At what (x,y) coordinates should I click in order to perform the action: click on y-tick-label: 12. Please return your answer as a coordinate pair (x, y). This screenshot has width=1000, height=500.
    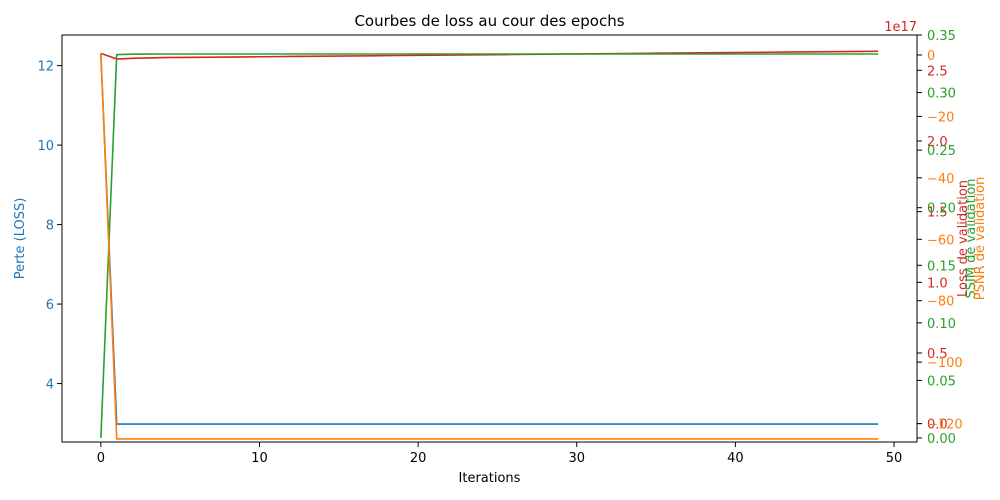
    Looking at the image, I should click on (45, 67).